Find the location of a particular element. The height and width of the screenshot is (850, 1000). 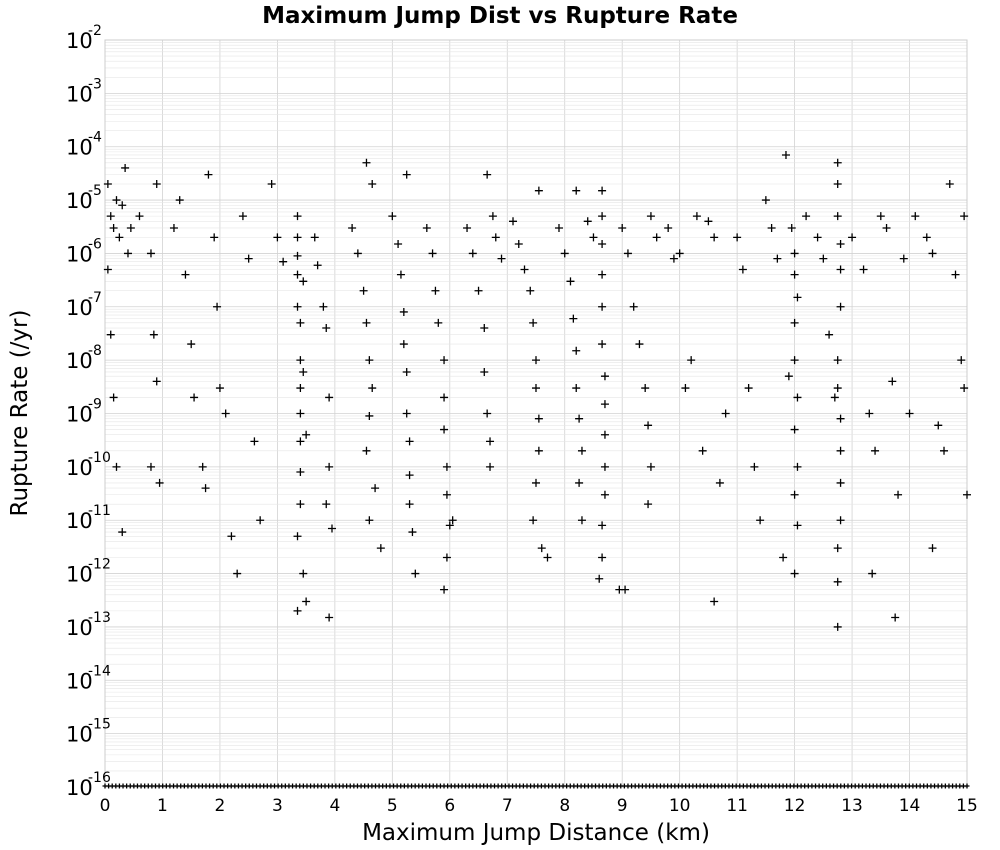

y-axis-label: Rupture Rate (/yr) is located at coordinates (20, 413).